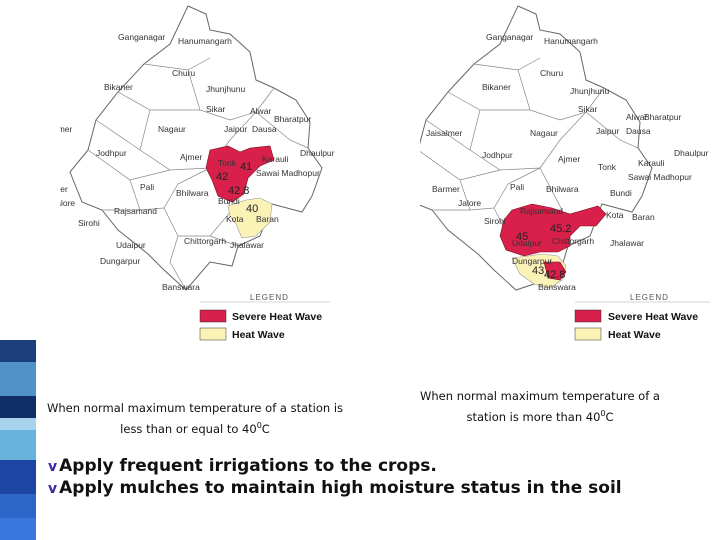 The height and width of the screenshot is (540, 720). I want to click on district-boundaries, so click(198, 174).